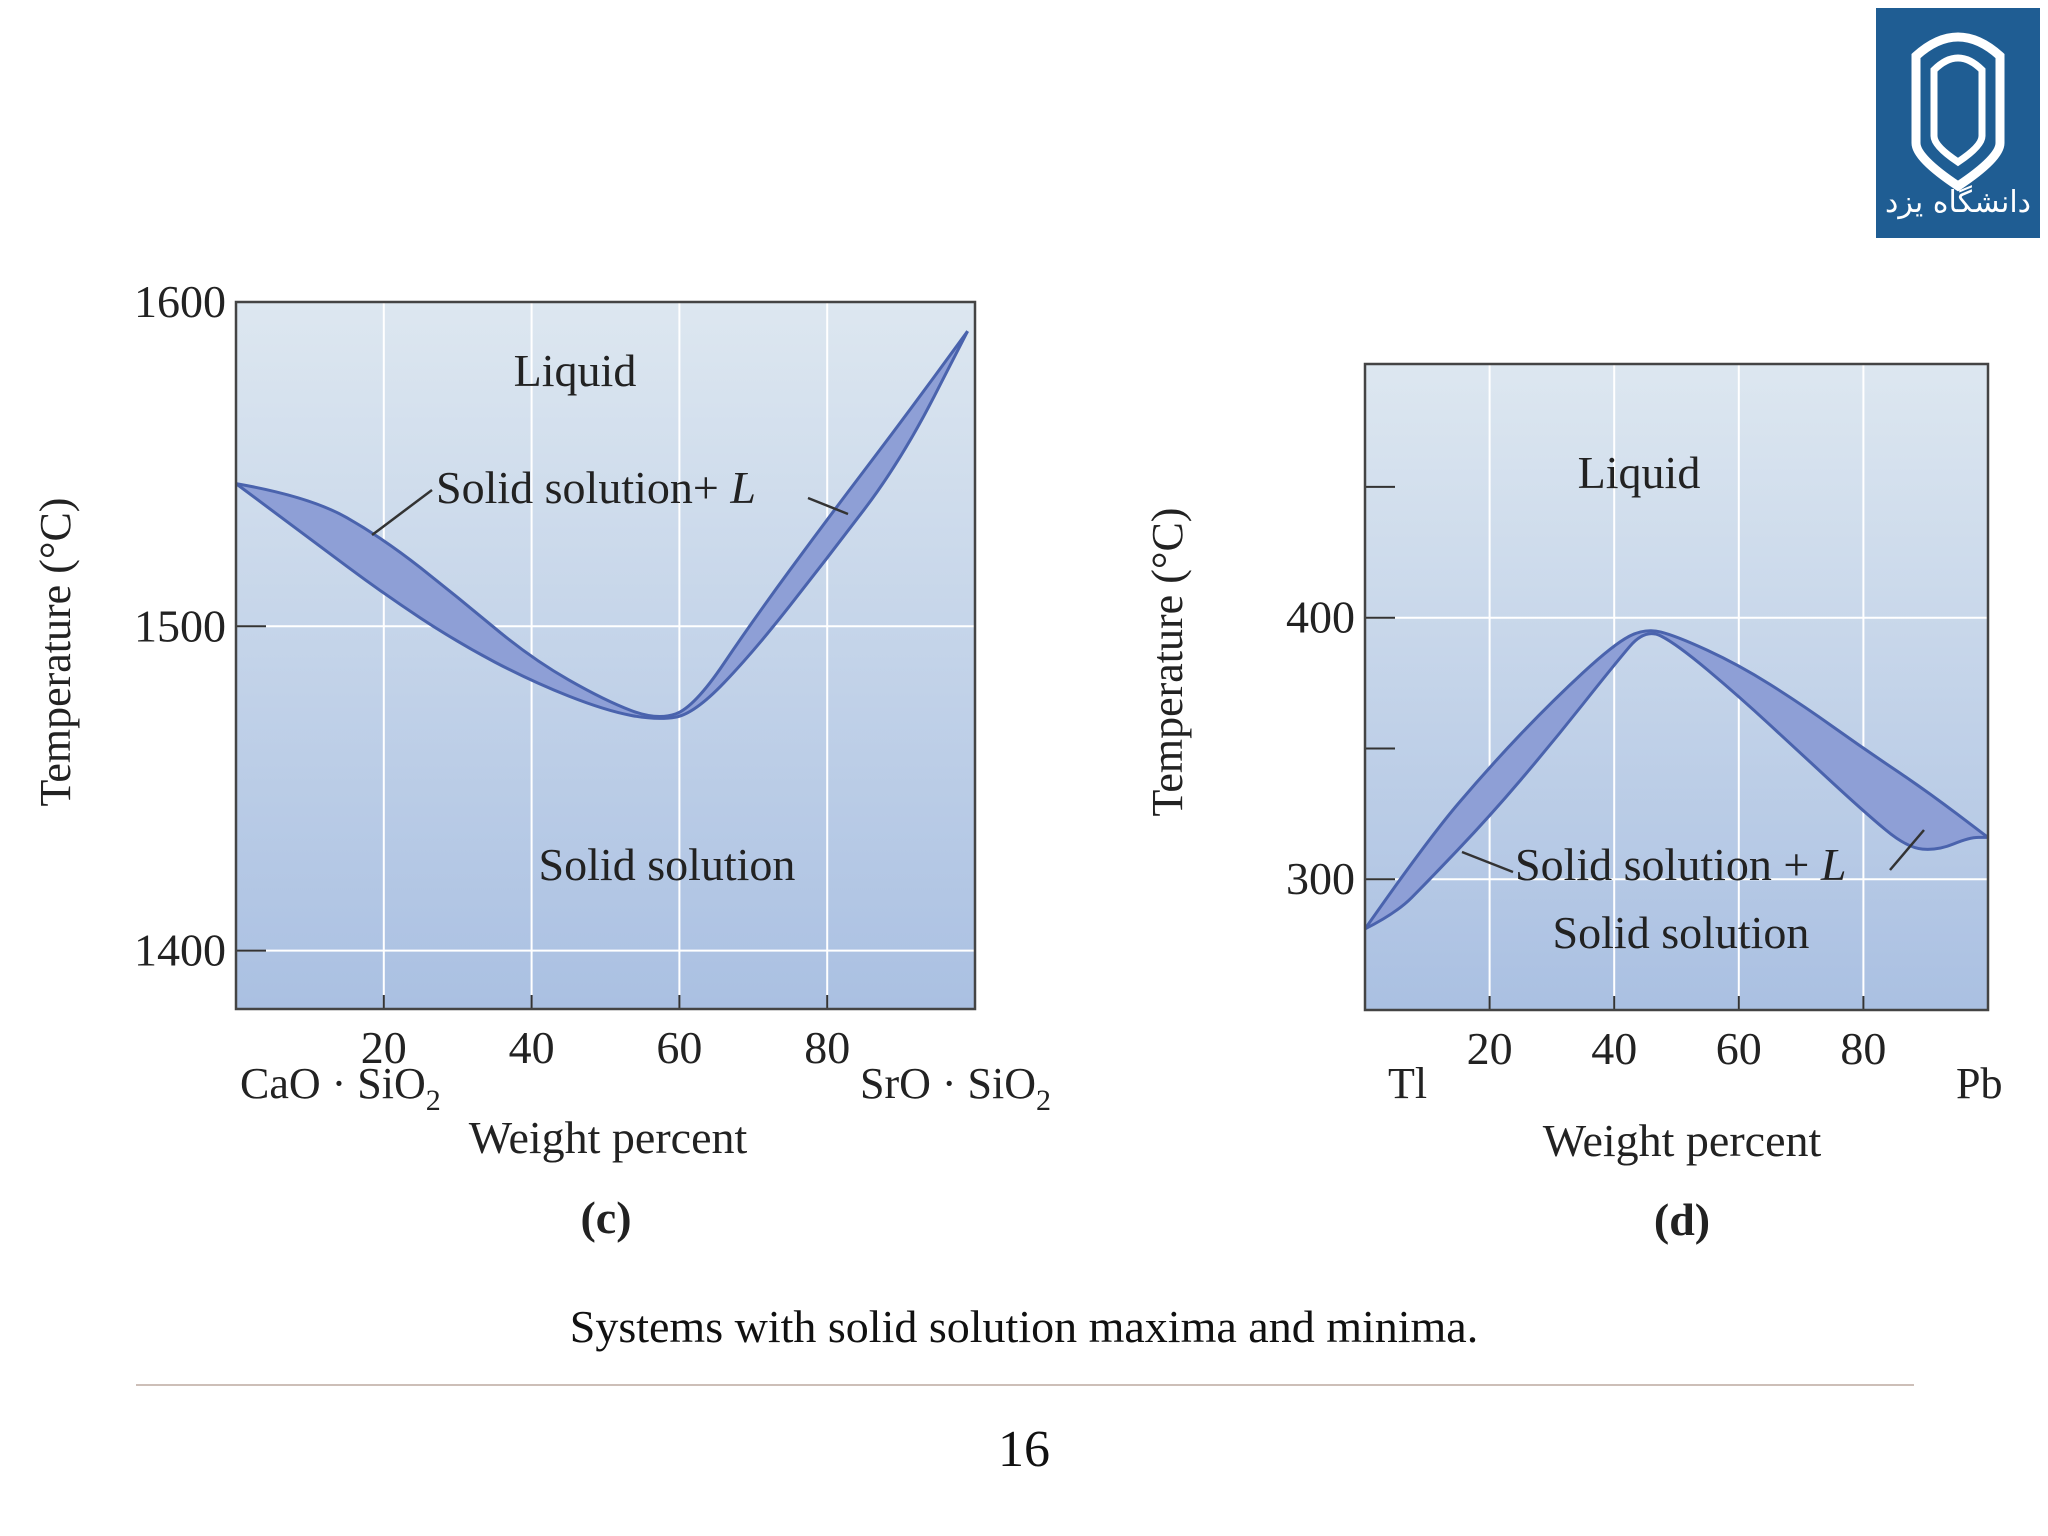 Image resolution: width=2048 pixels, height=1536 pixels. Describe the element at coordinates (1682, 1140) in the screenshot. I see `chart-d-xlabel: Weight percent` at that location.